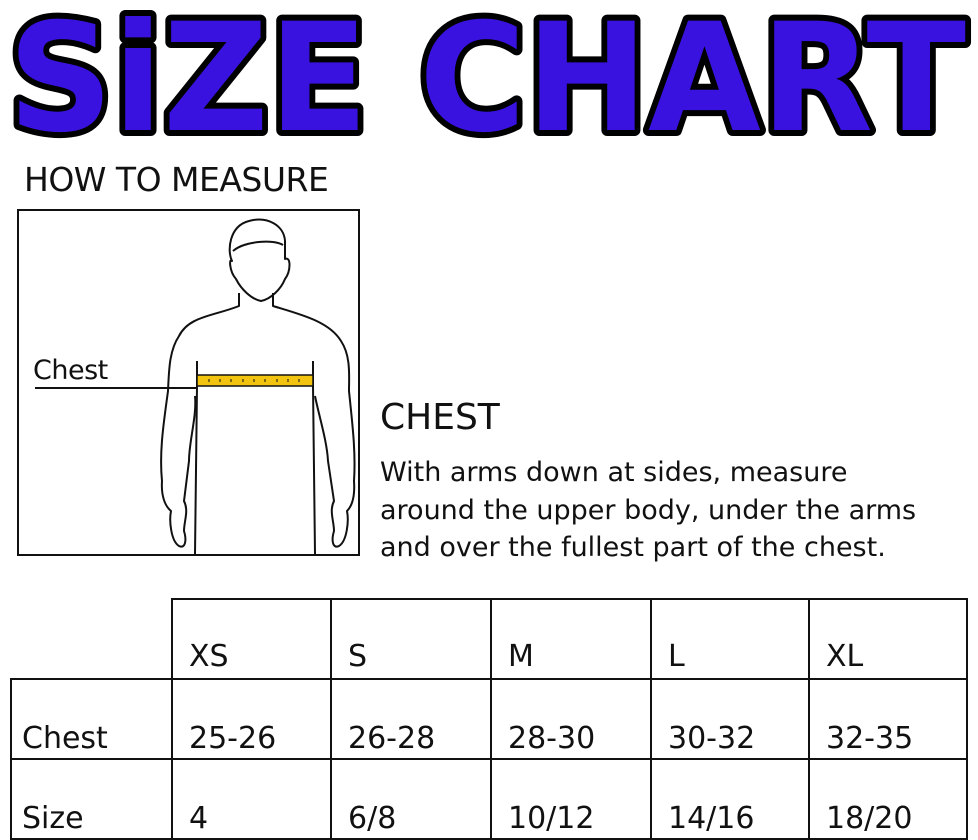  What do you see at coordinates (888, 639) in the screenshot?
I see `header-cell-xl: XL` at bounding box center [888, 639].